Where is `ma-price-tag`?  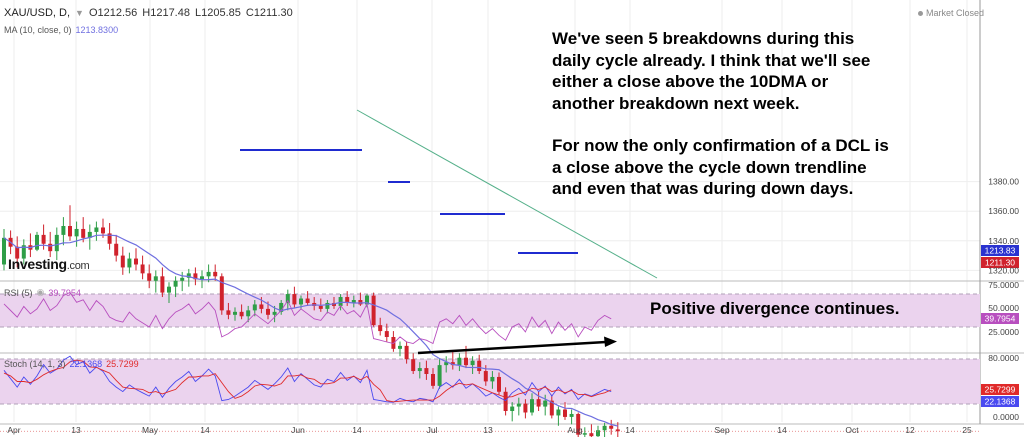 ma-price-tag is located at coordinates (1000, 250).